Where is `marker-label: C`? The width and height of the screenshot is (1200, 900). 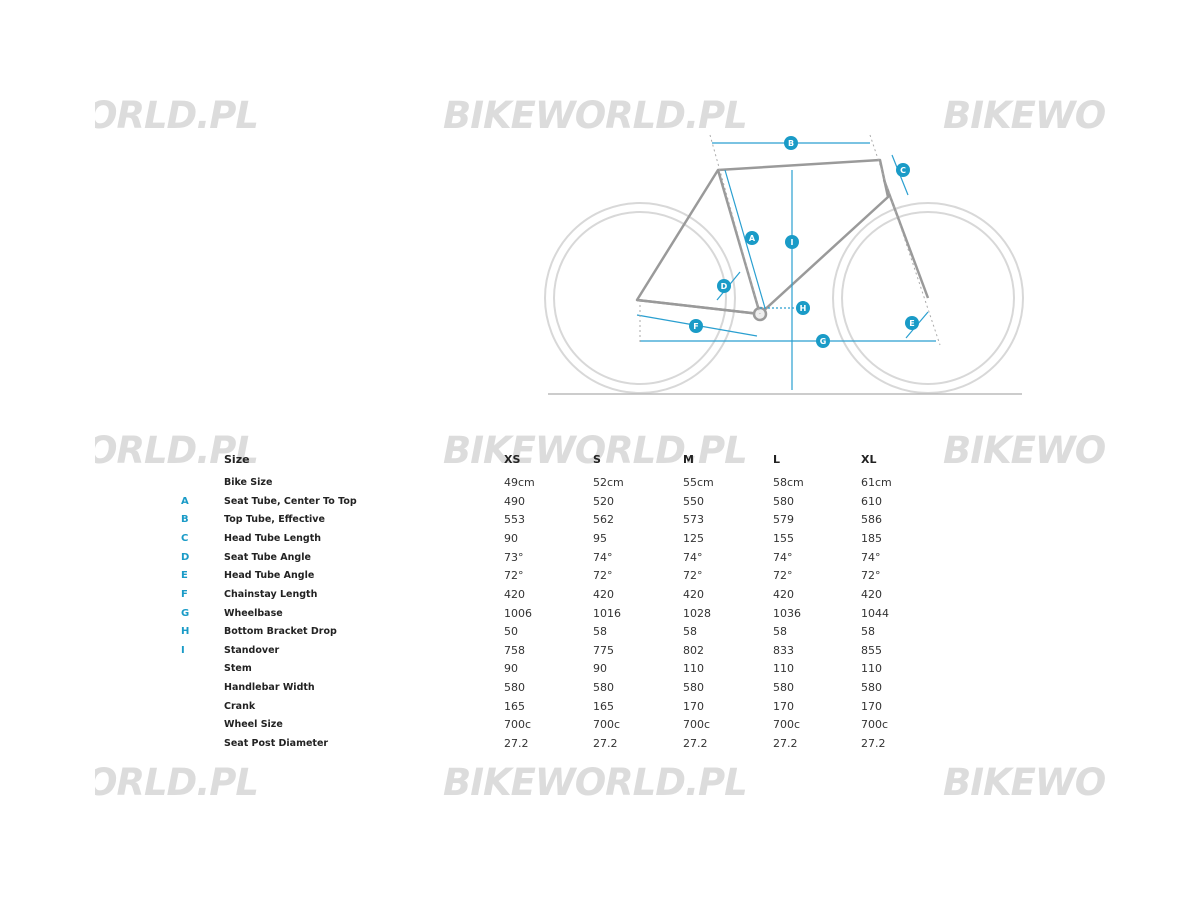 marker-label: C is located at coordinates (903, 170).